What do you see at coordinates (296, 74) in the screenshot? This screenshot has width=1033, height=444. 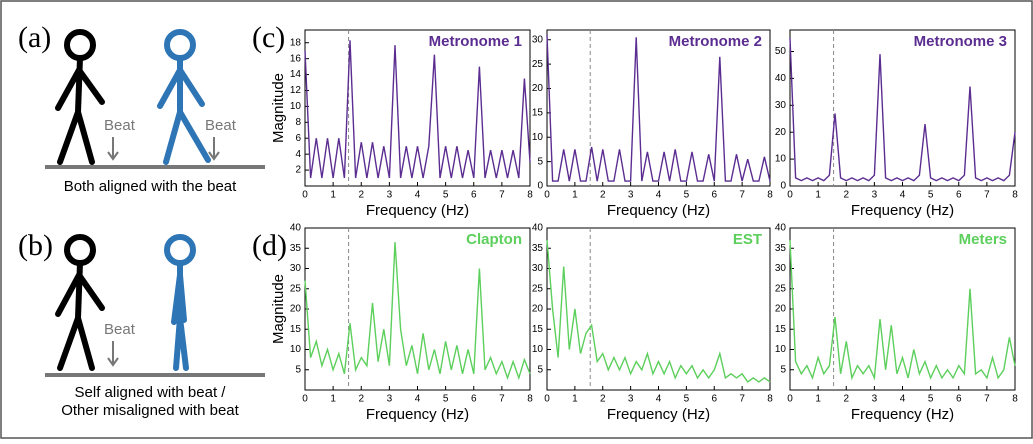 I see `y-tick-label: 14` at bounding box center [296, 74].